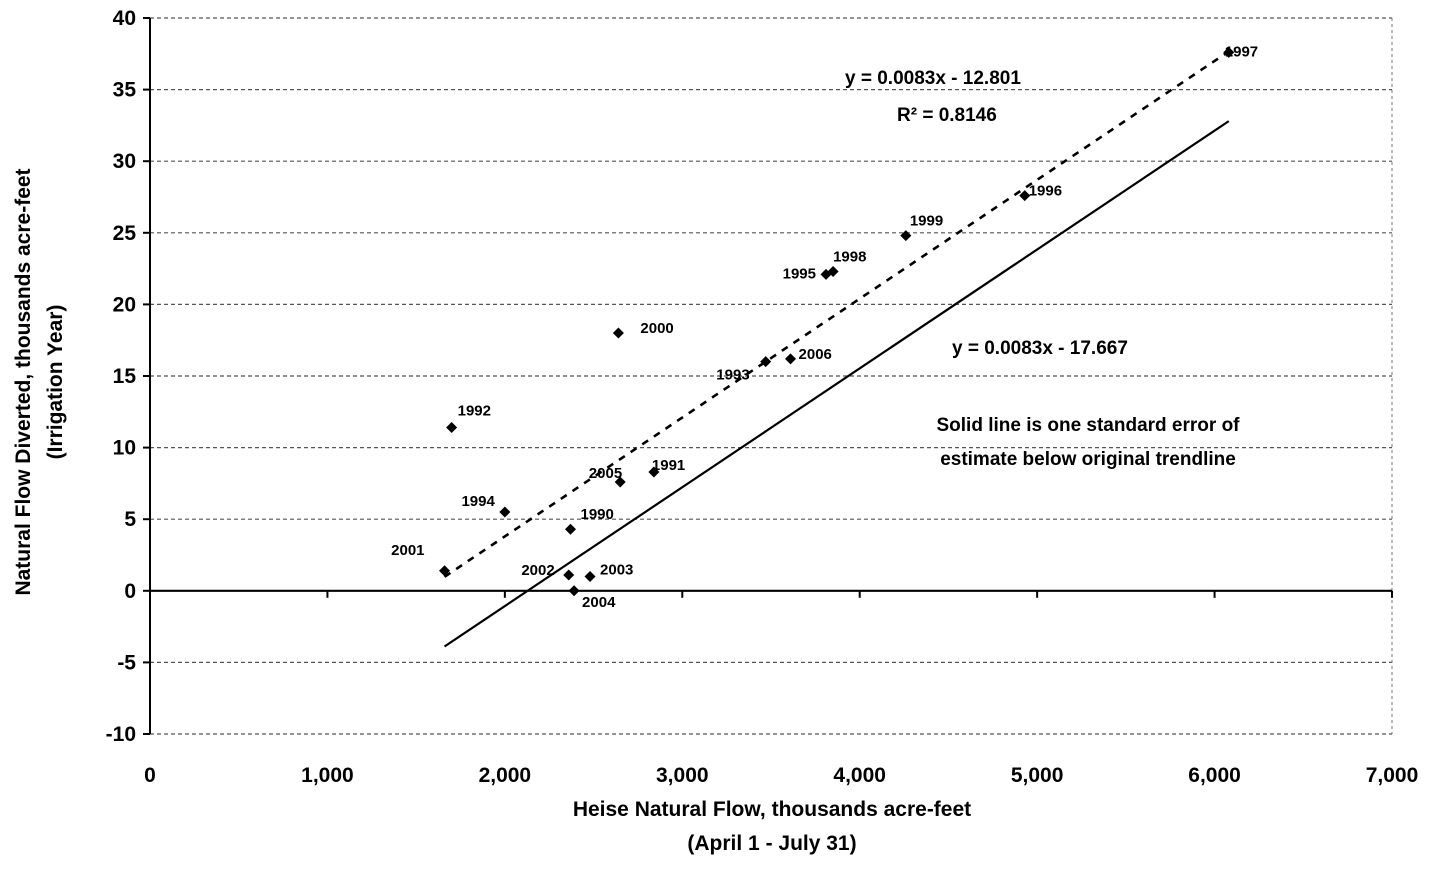 This screenshot has height=869, width=1431. I want to click on y-tick-label: 0, so click(130, 591).